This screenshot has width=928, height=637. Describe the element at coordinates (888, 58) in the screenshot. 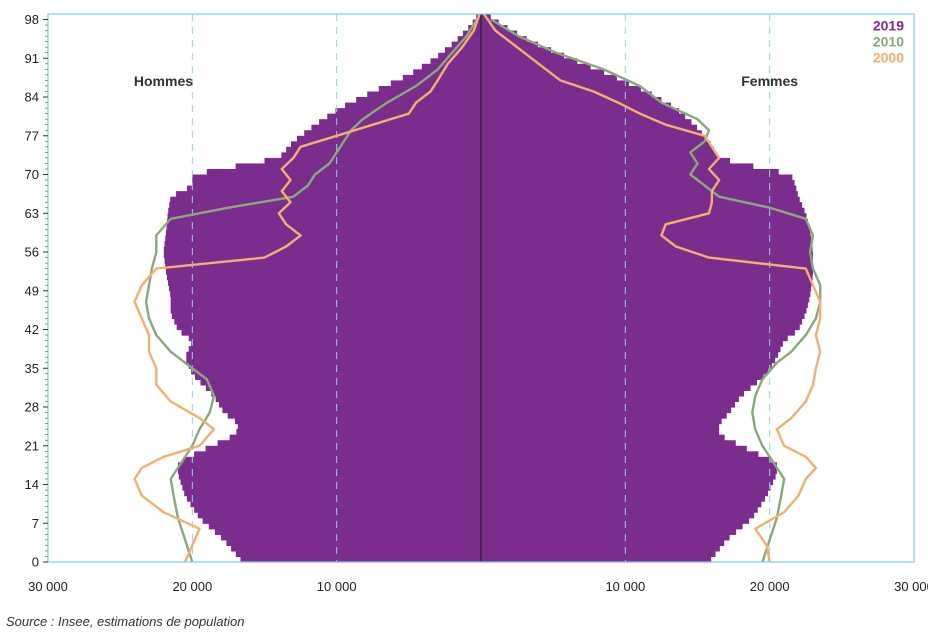

I see `legend-label-2000: 2000` at that location.